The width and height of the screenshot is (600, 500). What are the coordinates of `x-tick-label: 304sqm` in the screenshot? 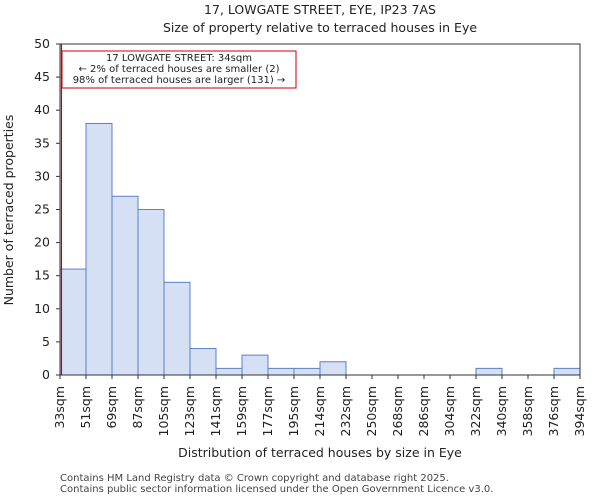 It's located at (449, 411).